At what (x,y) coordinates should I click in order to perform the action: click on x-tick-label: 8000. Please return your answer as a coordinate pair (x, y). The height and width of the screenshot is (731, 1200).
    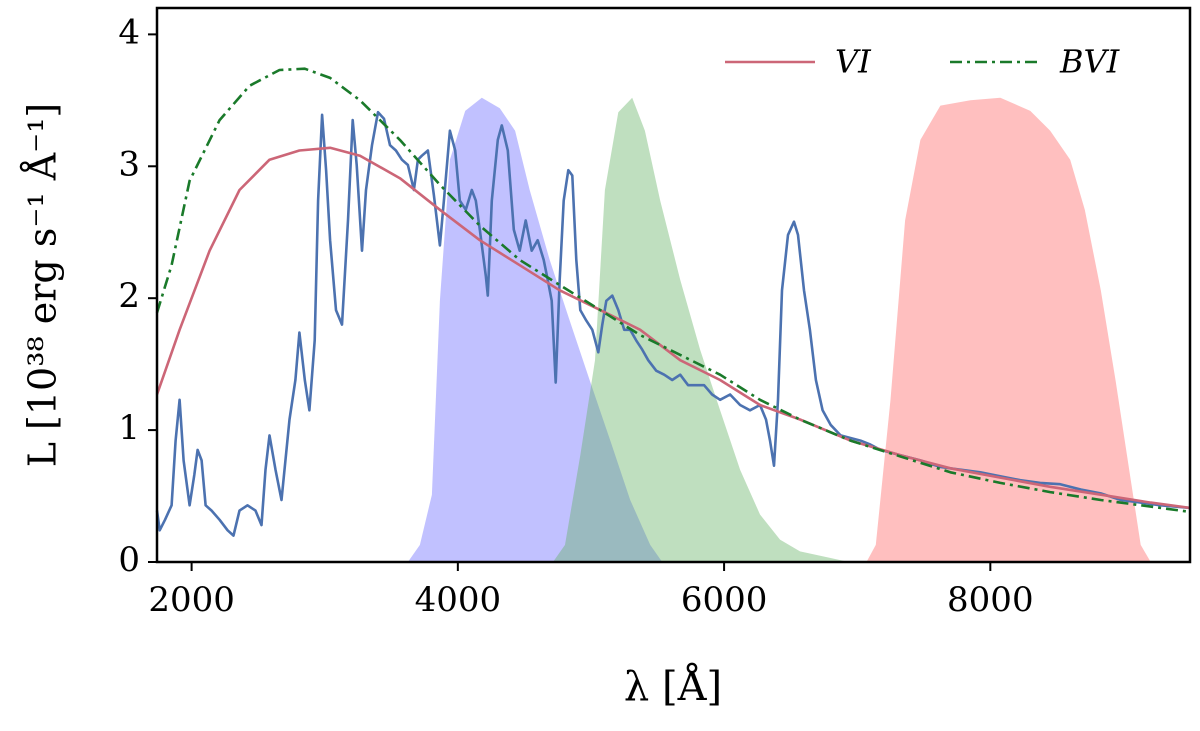
    Looking at the image, I should click on (990, 600).